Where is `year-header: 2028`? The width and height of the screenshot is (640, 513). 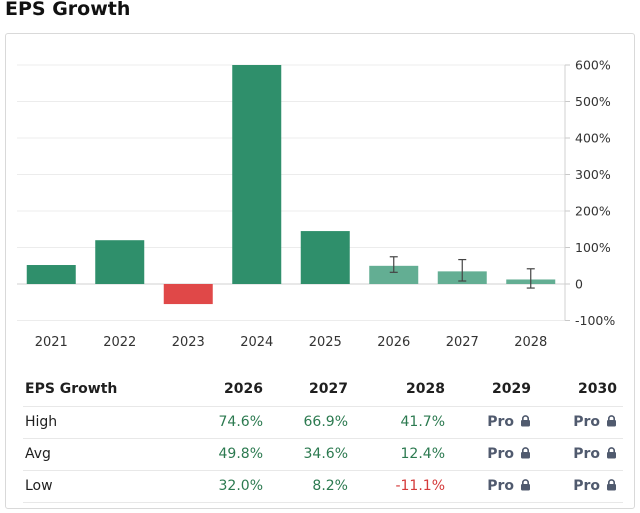
year-header: 2028 is located at coordinates (425, 389).